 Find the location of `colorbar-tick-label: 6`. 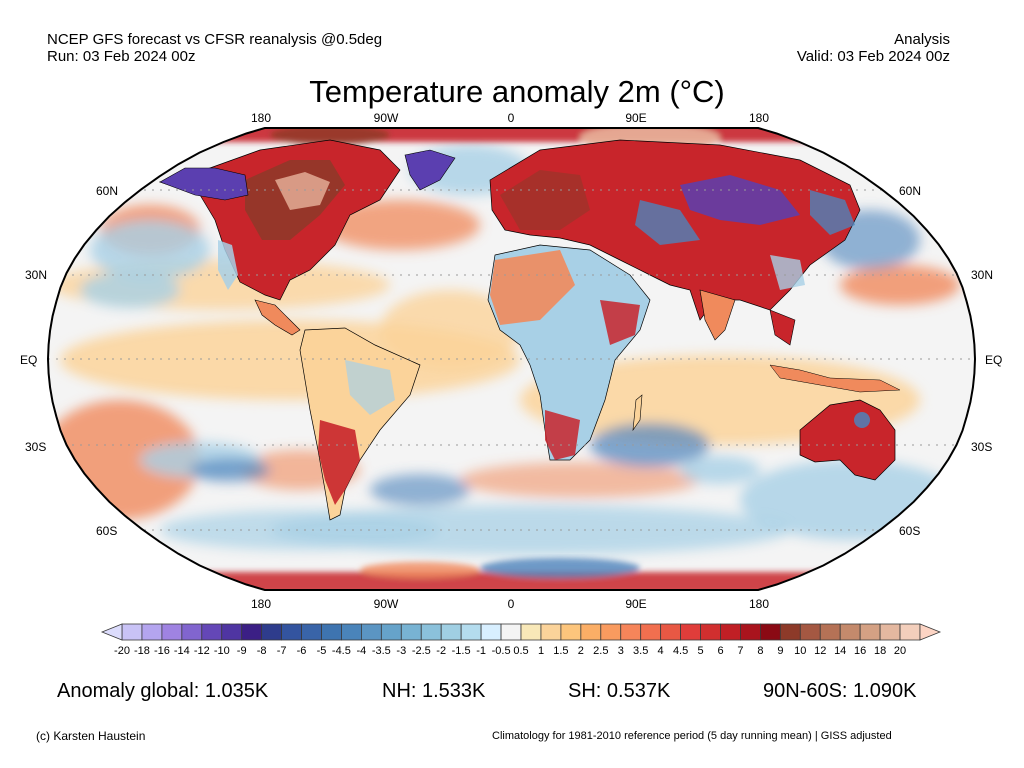

colorbar-tick-label: 6 is located at coordinates (720, 651).